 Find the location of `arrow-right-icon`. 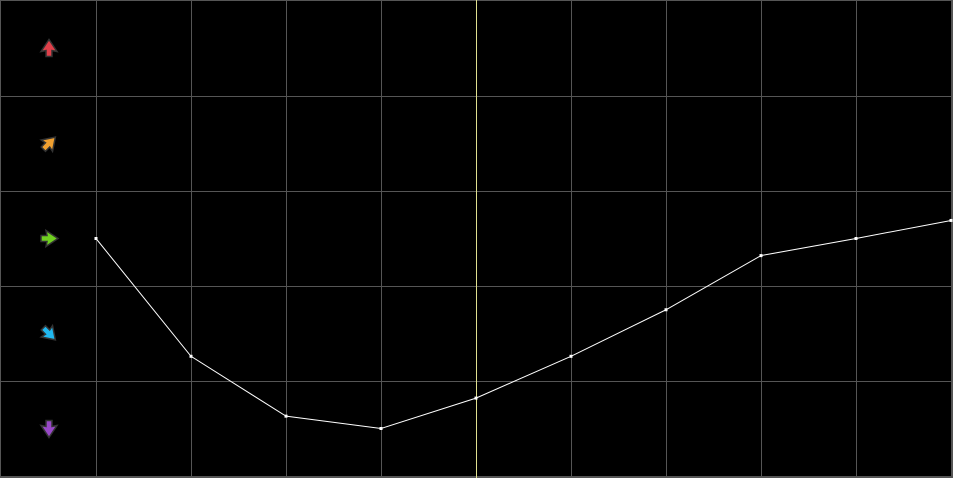

arrow-right-icon is located at coordinates (50, 238).